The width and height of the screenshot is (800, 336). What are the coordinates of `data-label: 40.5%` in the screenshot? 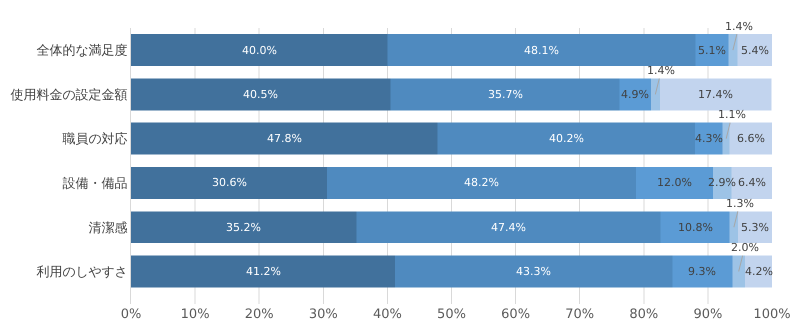 It's located at (260, 94).